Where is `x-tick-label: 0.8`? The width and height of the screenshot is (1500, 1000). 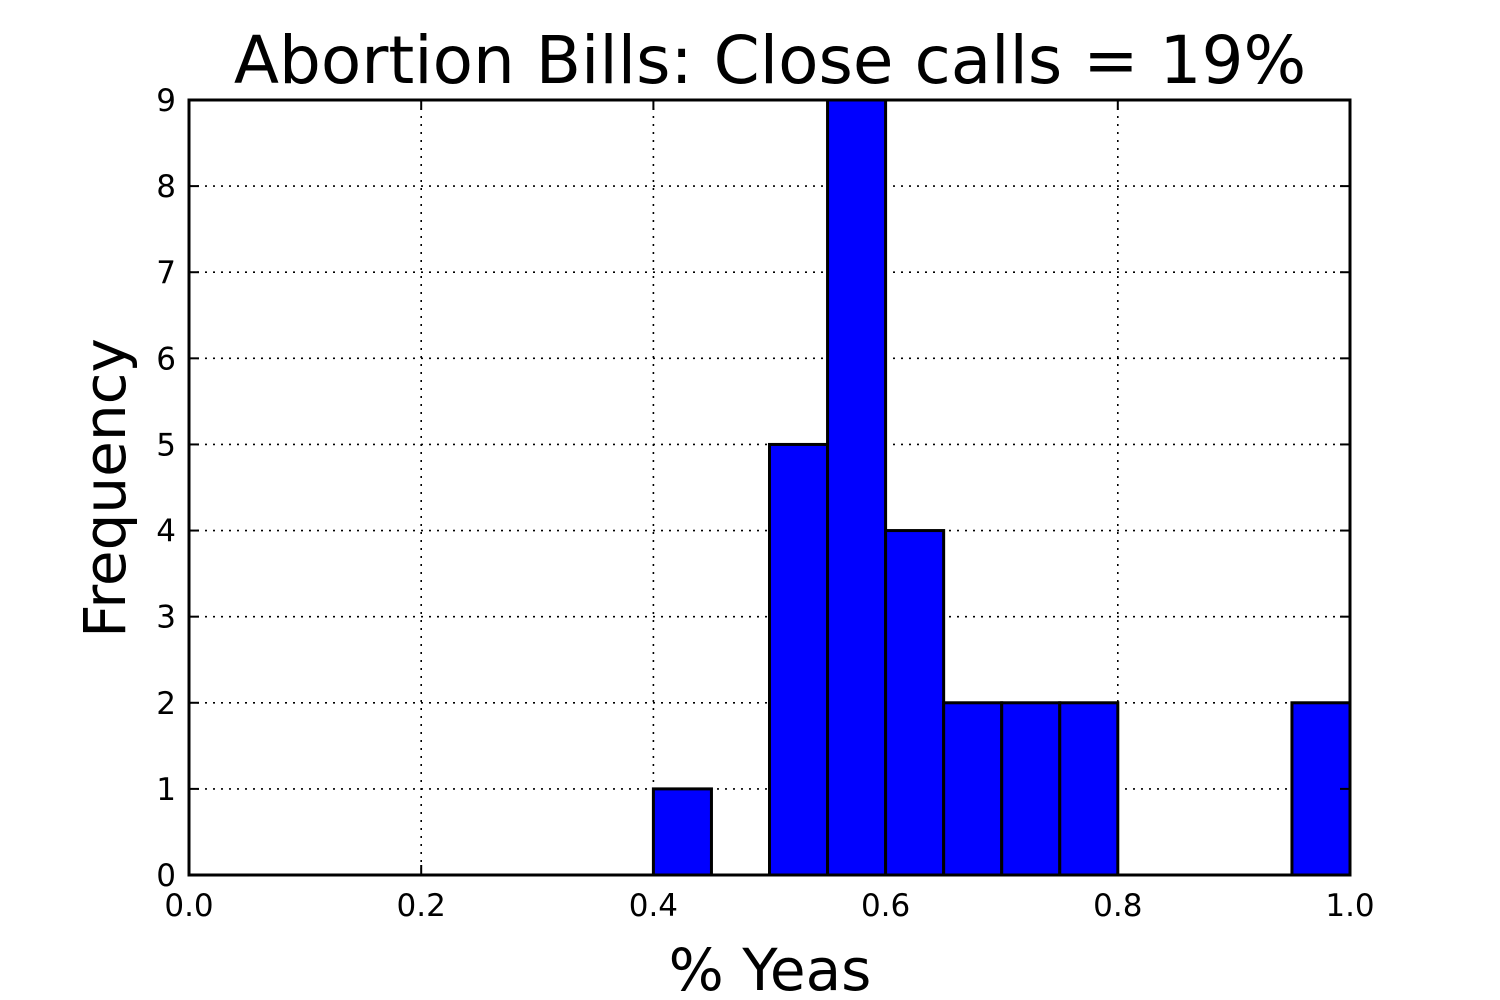
x-tick-label: 0.8 is located at coordinates (1117, 906).